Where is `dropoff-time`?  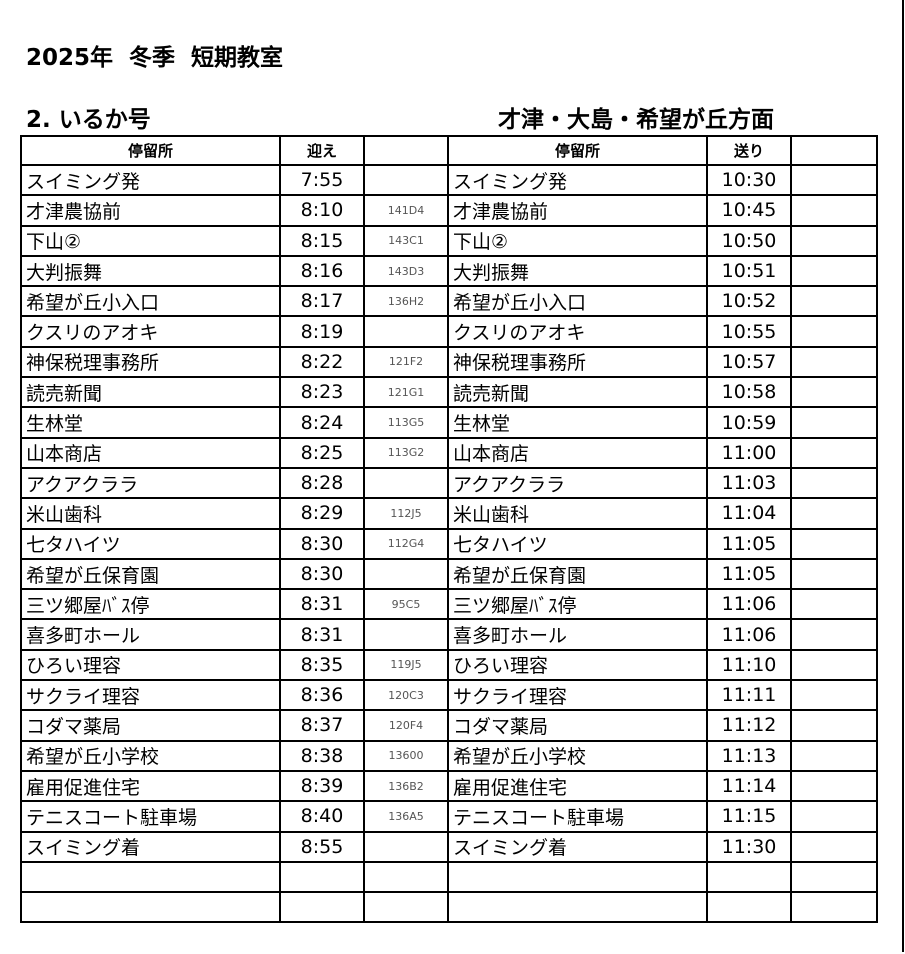
dropoff-time is located at coordinates (749, 907).